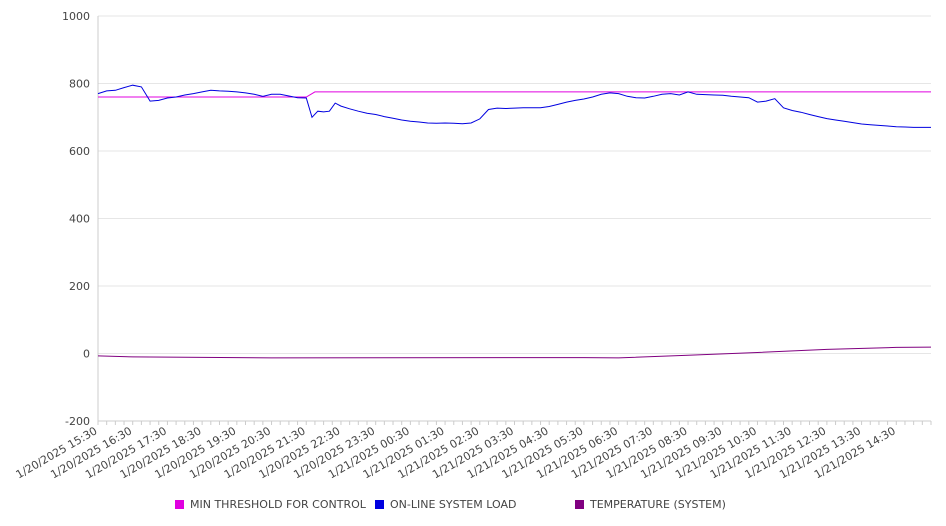 The height and width of the screenshot is (526, 946). What do you see at coordinates (379, 504) in the screenshot?
I see `legend-swatch-system-load` at bounding box center [379, 504].